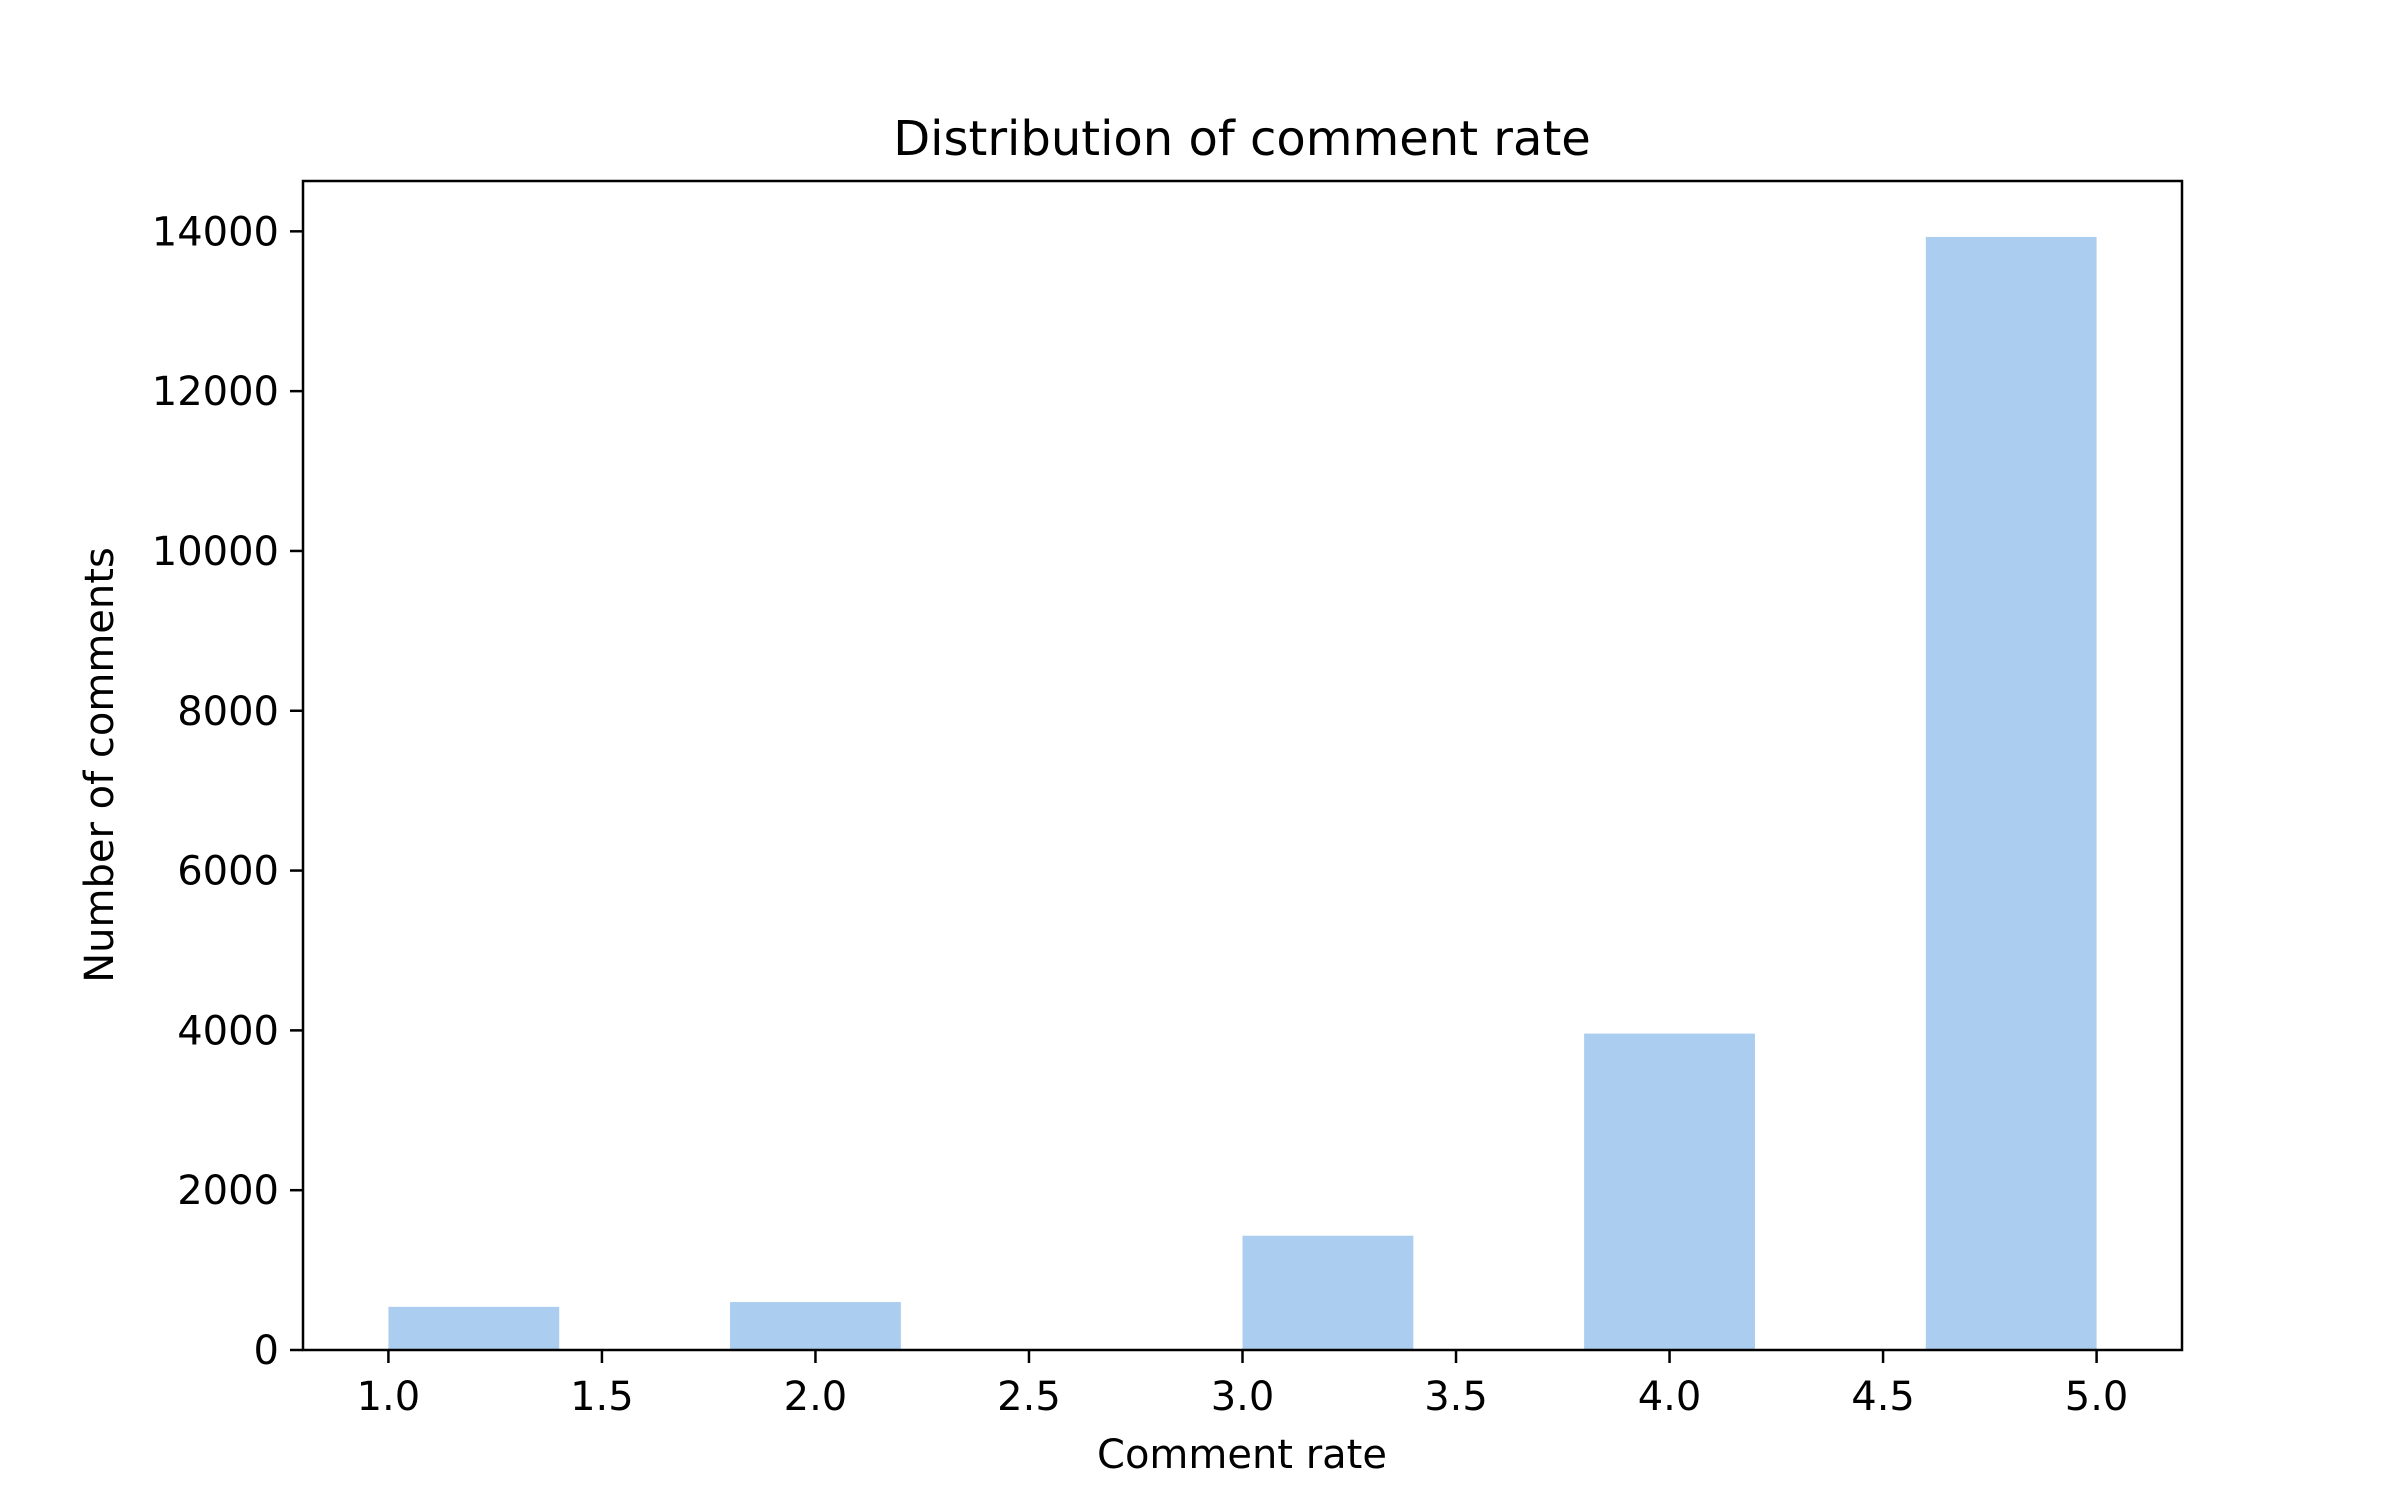 This screenshot has height=1500, width=2400. I want to click on x-axis-ticks: 1.0 1.5 2.0 2.5 3.0 3.5 4.0 4.5 5.0, so click(1243, 1385).